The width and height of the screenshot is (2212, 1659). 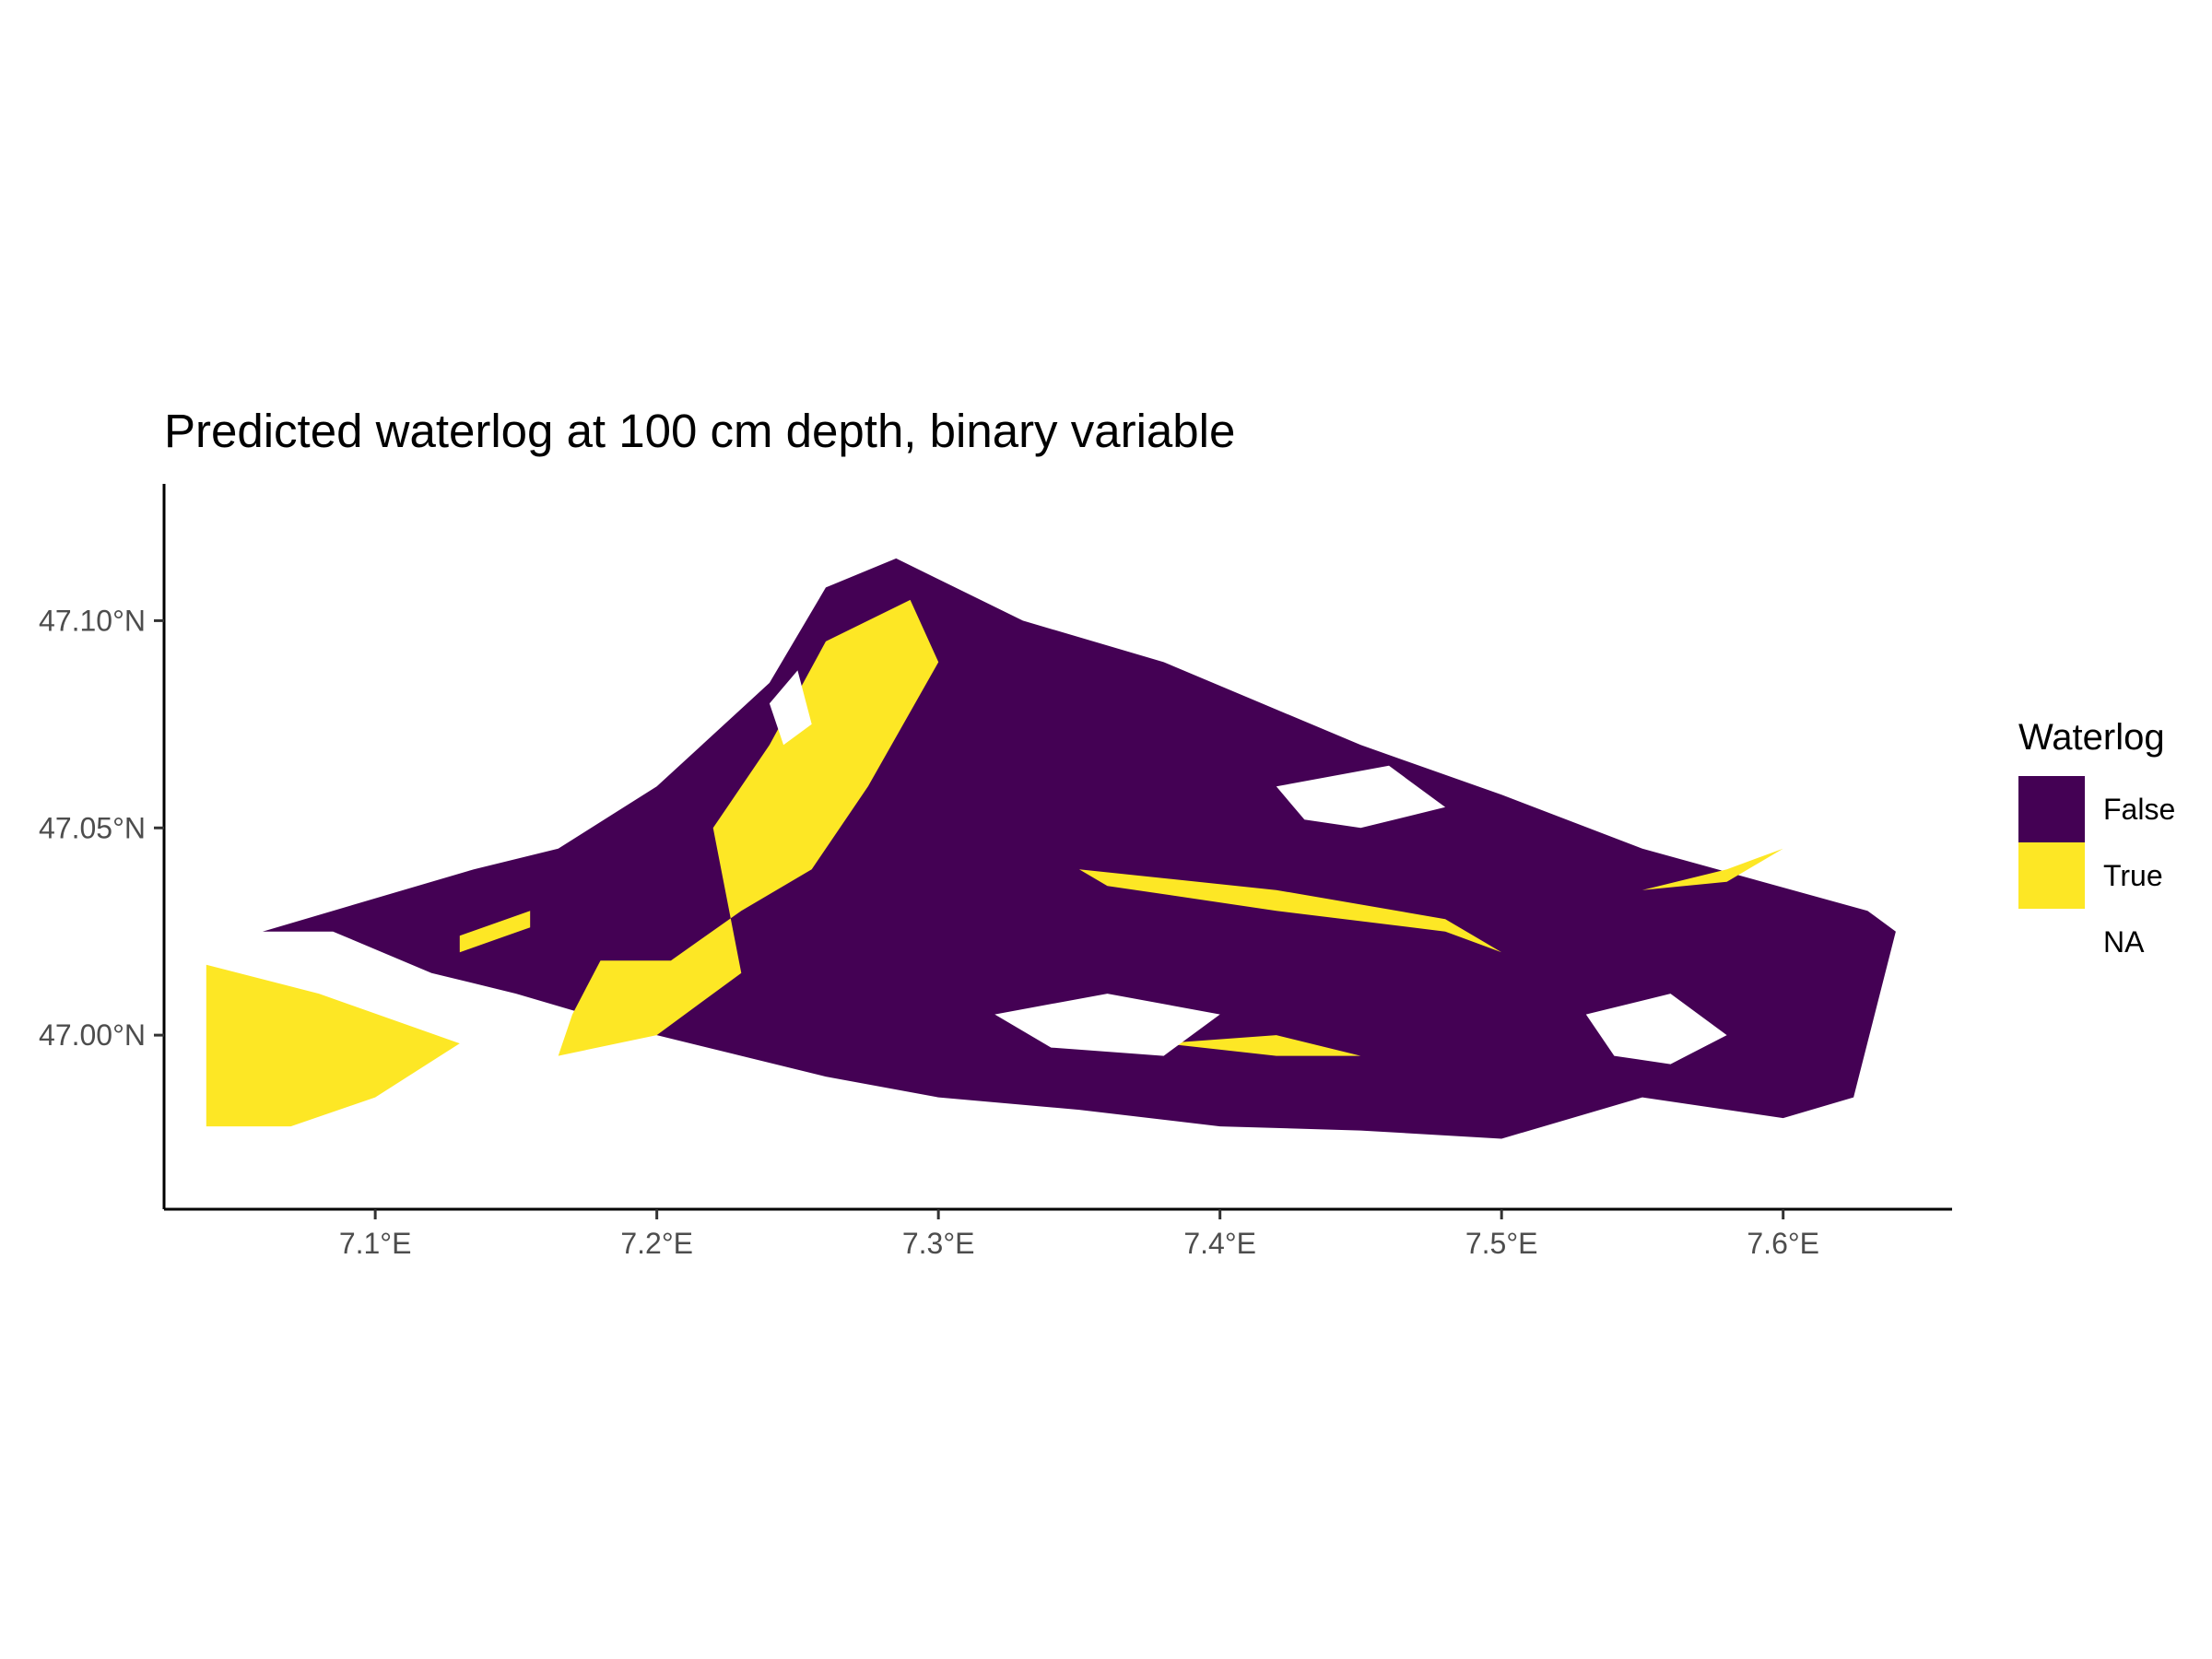 What do you see at coordinates (92, 1035) in the screenshot?
I see `y-tick-label: 47.00°N` at bounding box center [92, 1035].